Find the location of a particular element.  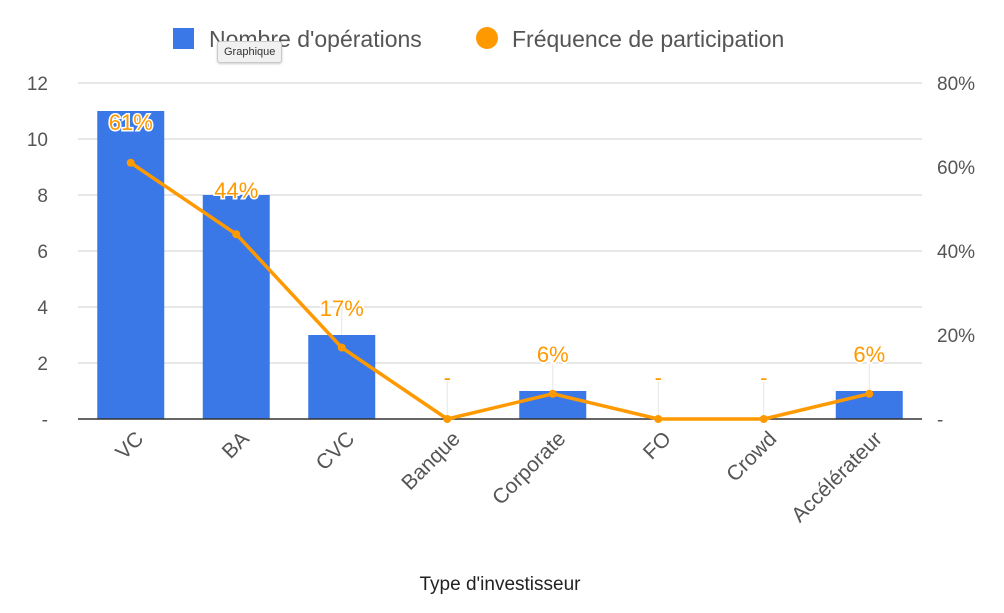

x-axis-title: Type d'investisseur is located at coordinates (501, 584).